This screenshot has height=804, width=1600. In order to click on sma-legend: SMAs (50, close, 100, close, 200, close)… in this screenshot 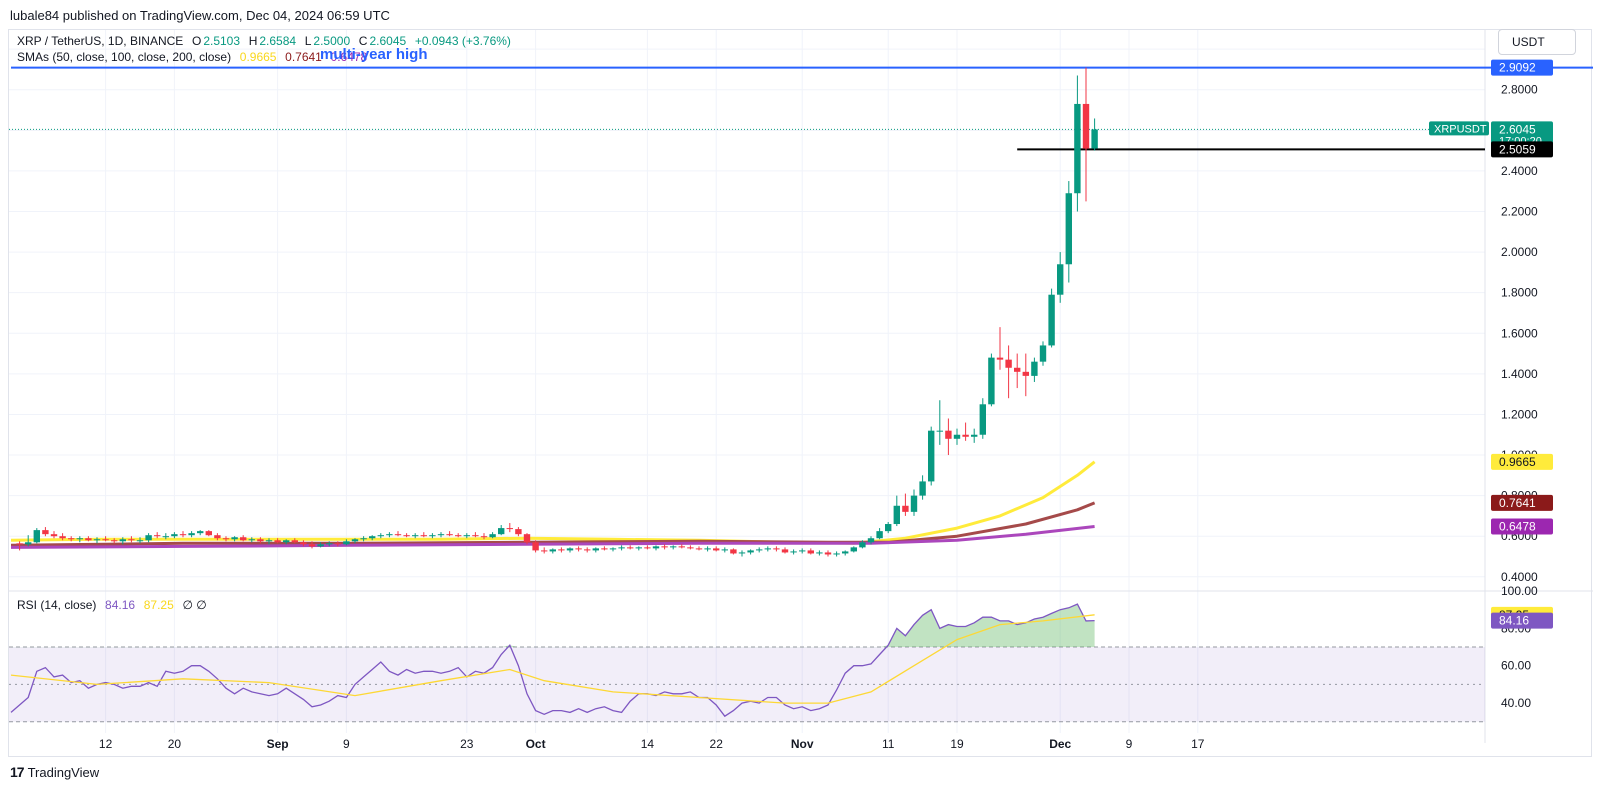, I will do `click(193, 57)`.